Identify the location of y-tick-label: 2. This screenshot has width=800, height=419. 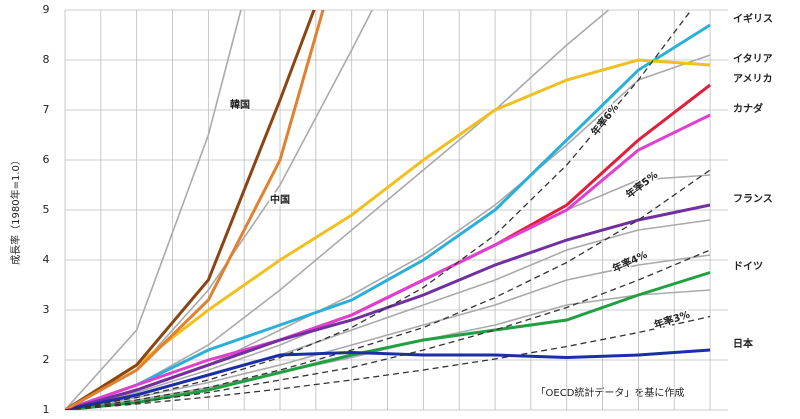
(46, 359).